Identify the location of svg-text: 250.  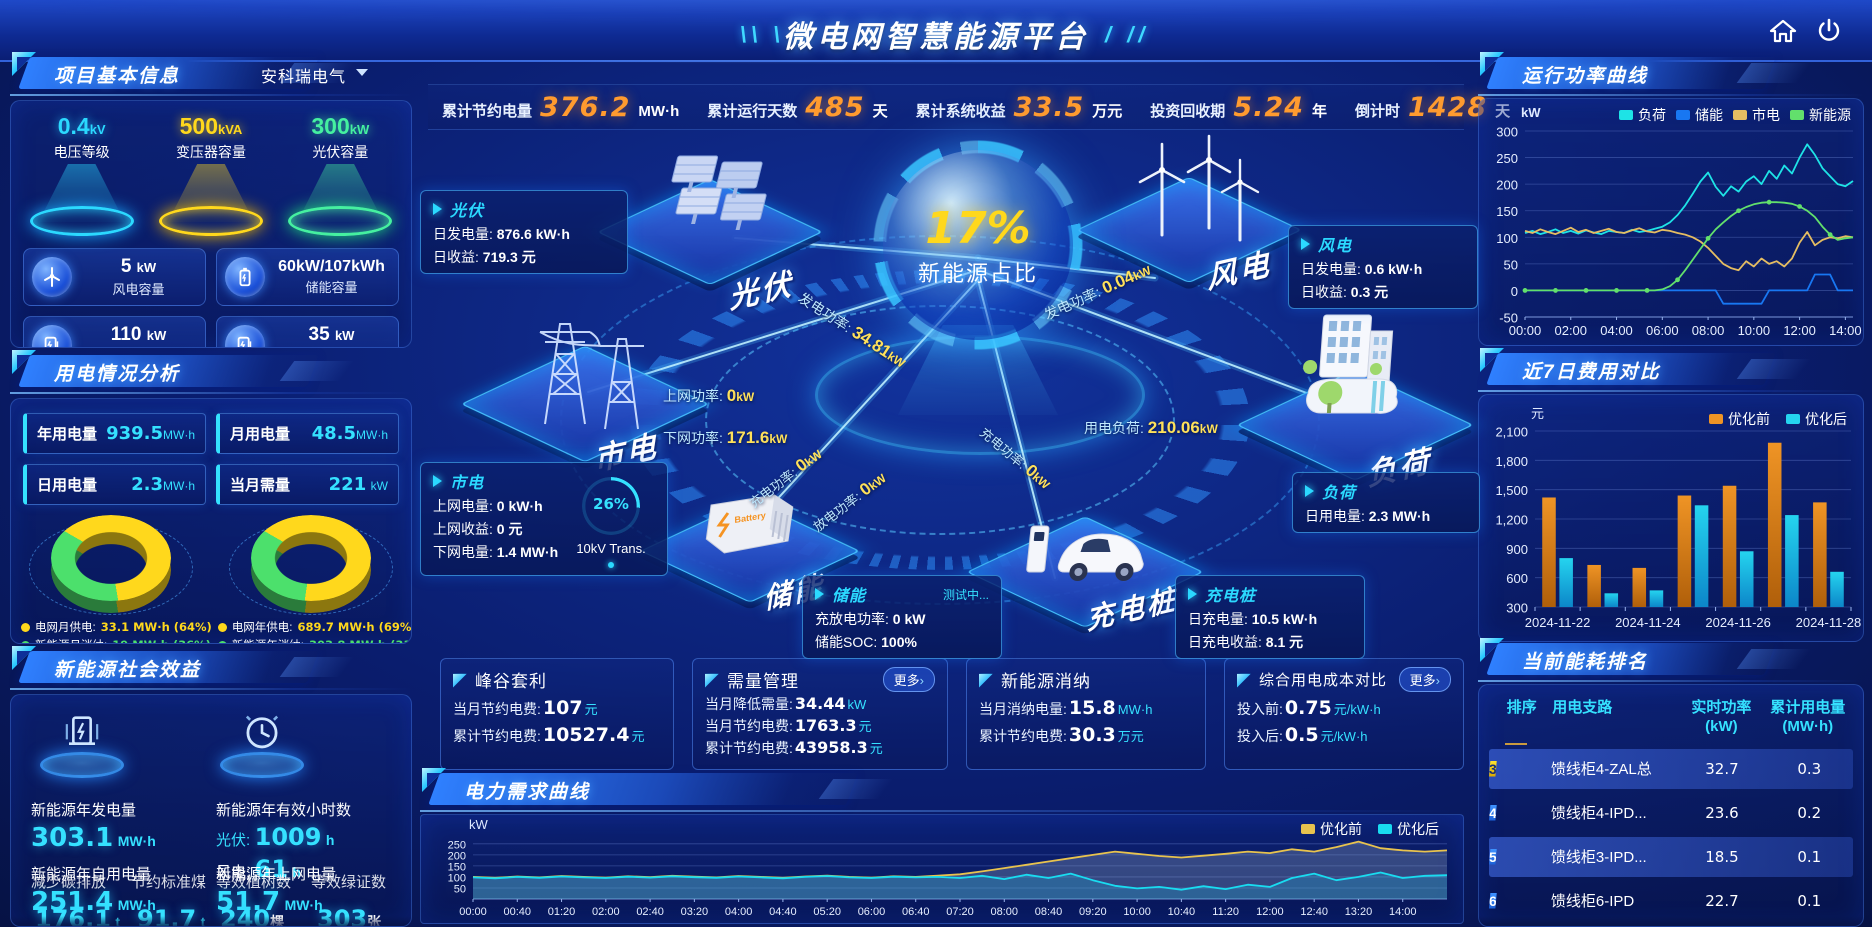
(457, 845).